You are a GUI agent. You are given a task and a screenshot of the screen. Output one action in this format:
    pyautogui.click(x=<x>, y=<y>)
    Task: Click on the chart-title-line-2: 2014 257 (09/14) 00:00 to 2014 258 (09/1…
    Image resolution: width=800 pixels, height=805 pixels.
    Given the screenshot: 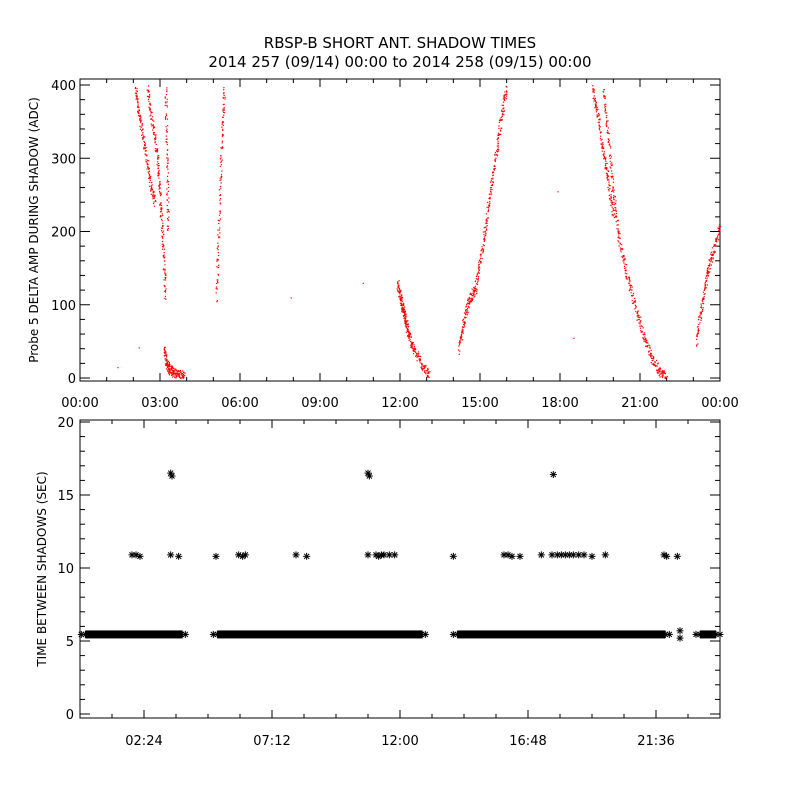 What is the action you would take?
    pyautogui.click(x=399, y=62)
    